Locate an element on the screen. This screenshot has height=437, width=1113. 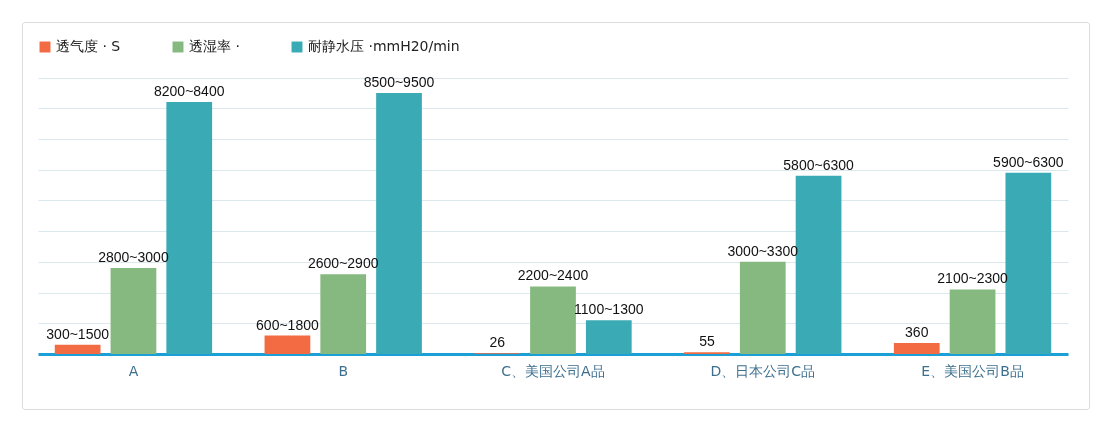
data-label: 55 is located at coordinates (707, 341).